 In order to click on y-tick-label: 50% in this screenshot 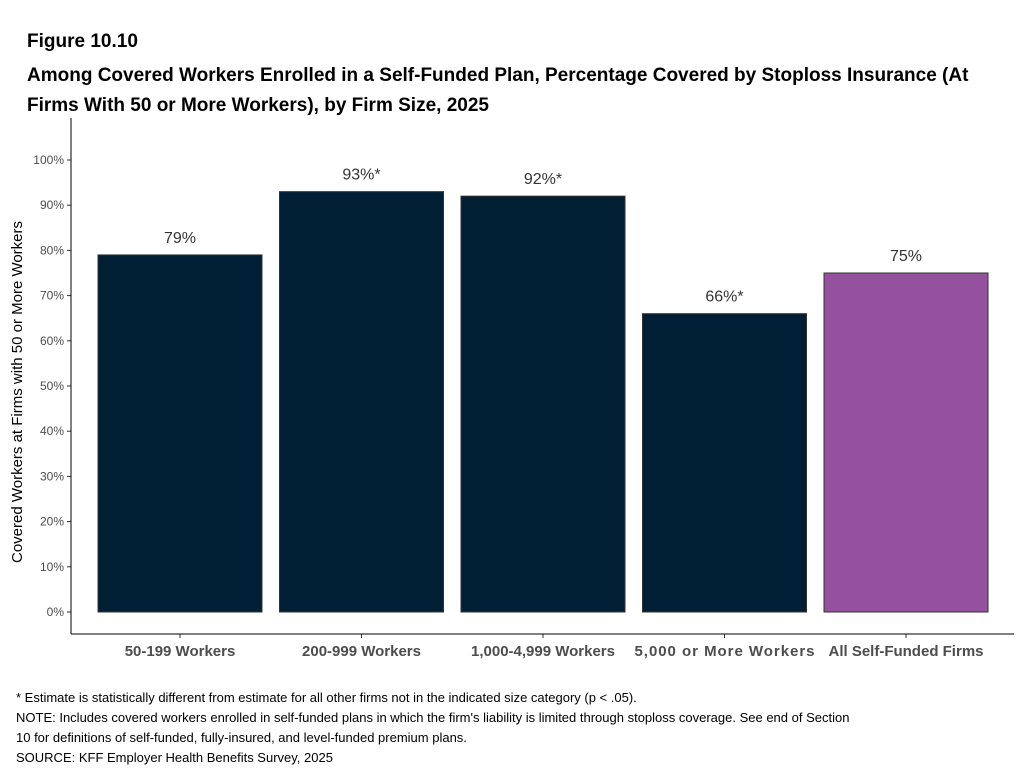, I will do `click(52, 386)`.